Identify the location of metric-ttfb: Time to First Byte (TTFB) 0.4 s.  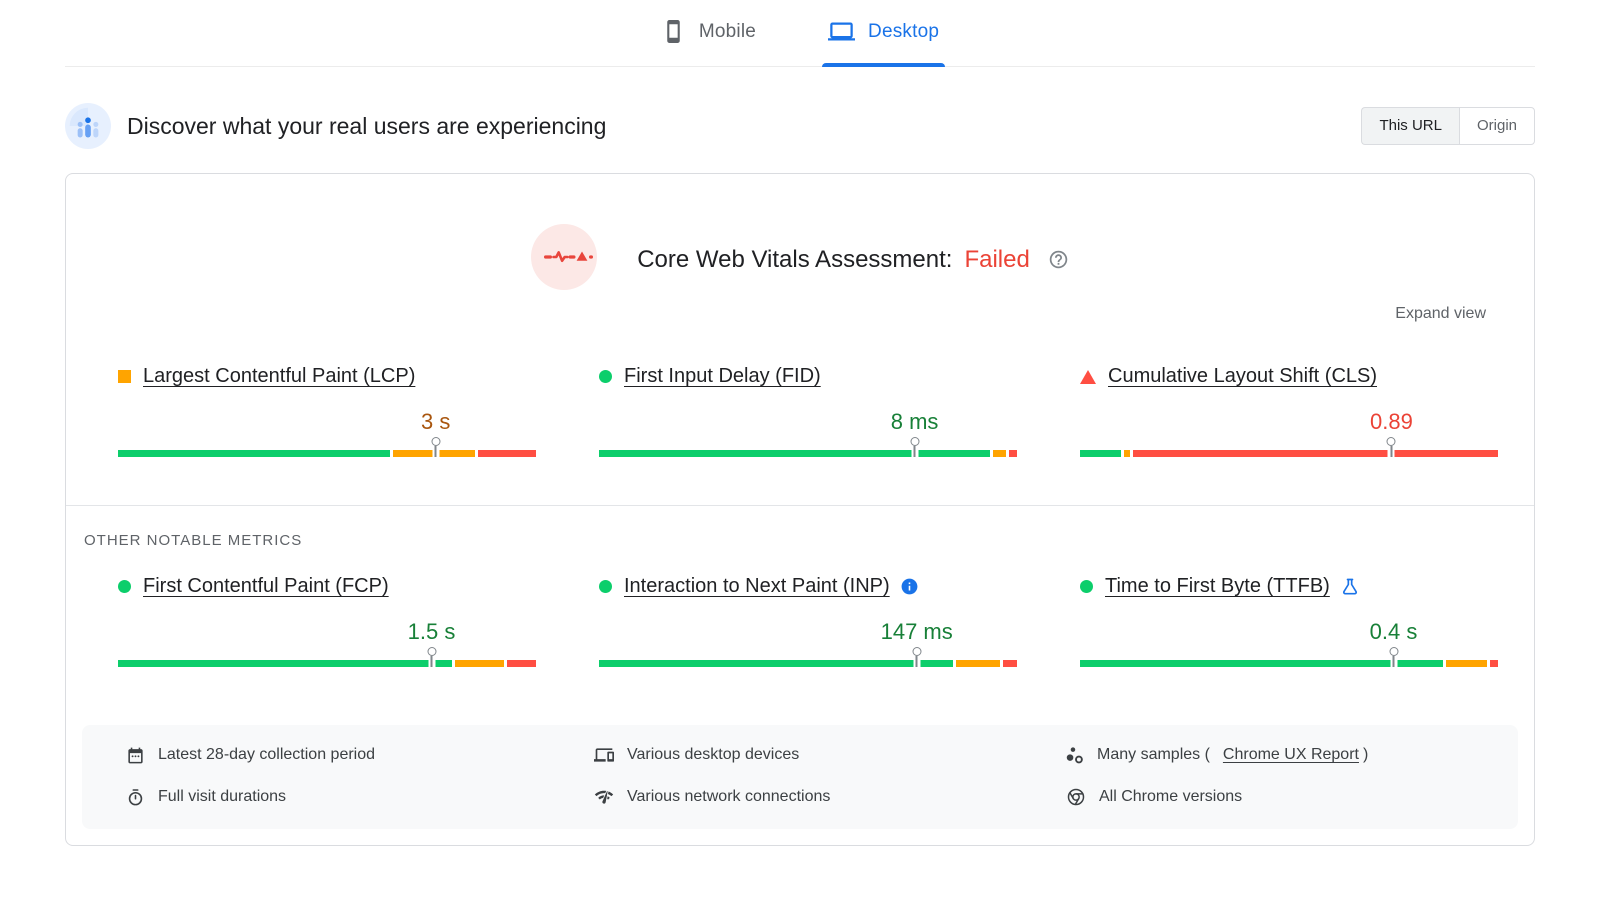
(1289, 621).